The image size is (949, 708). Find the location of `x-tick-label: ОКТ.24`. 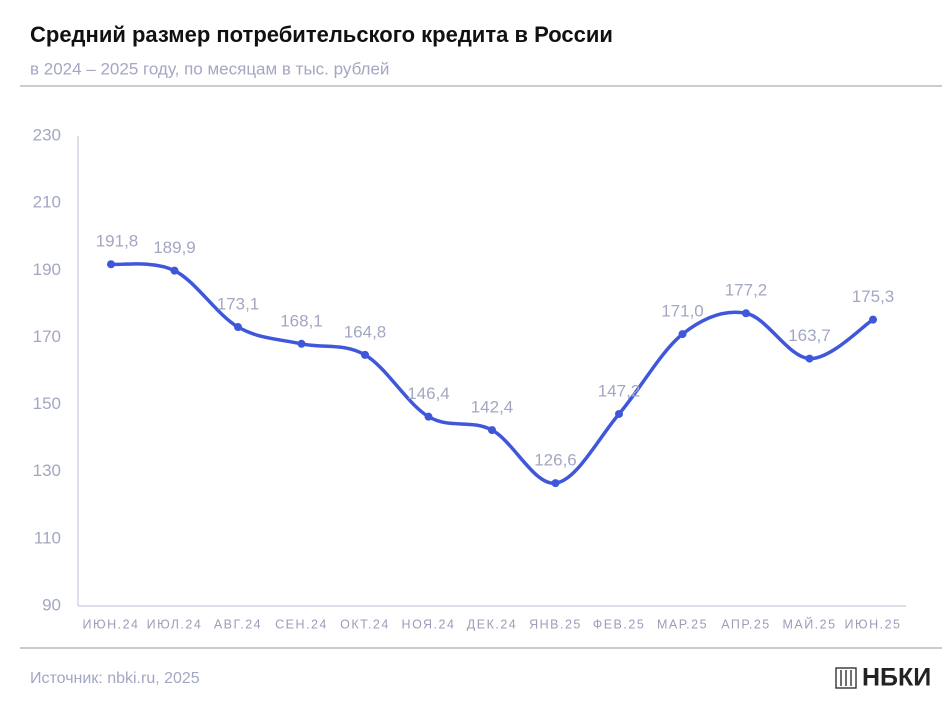

x-tick-label: ОКТ.24 is located at coordinates (365, 624).